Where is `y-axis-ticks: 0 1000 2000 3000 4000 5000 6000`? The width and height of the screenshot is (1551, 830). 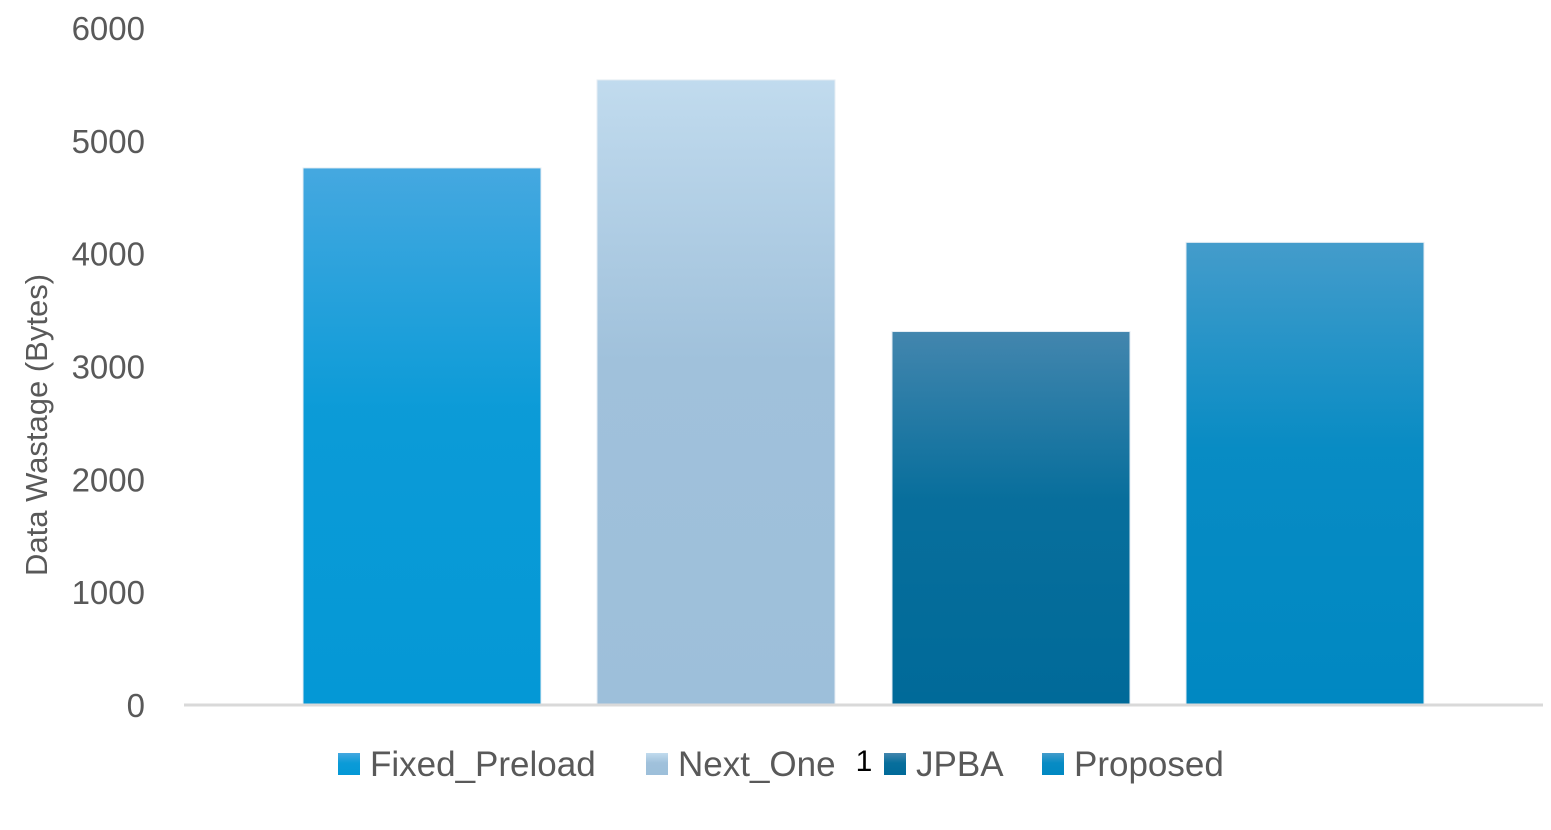
y-axis-ticks: 0 1000 2000 3000 4000 5000 6000 is located at coordinates (108, 367).